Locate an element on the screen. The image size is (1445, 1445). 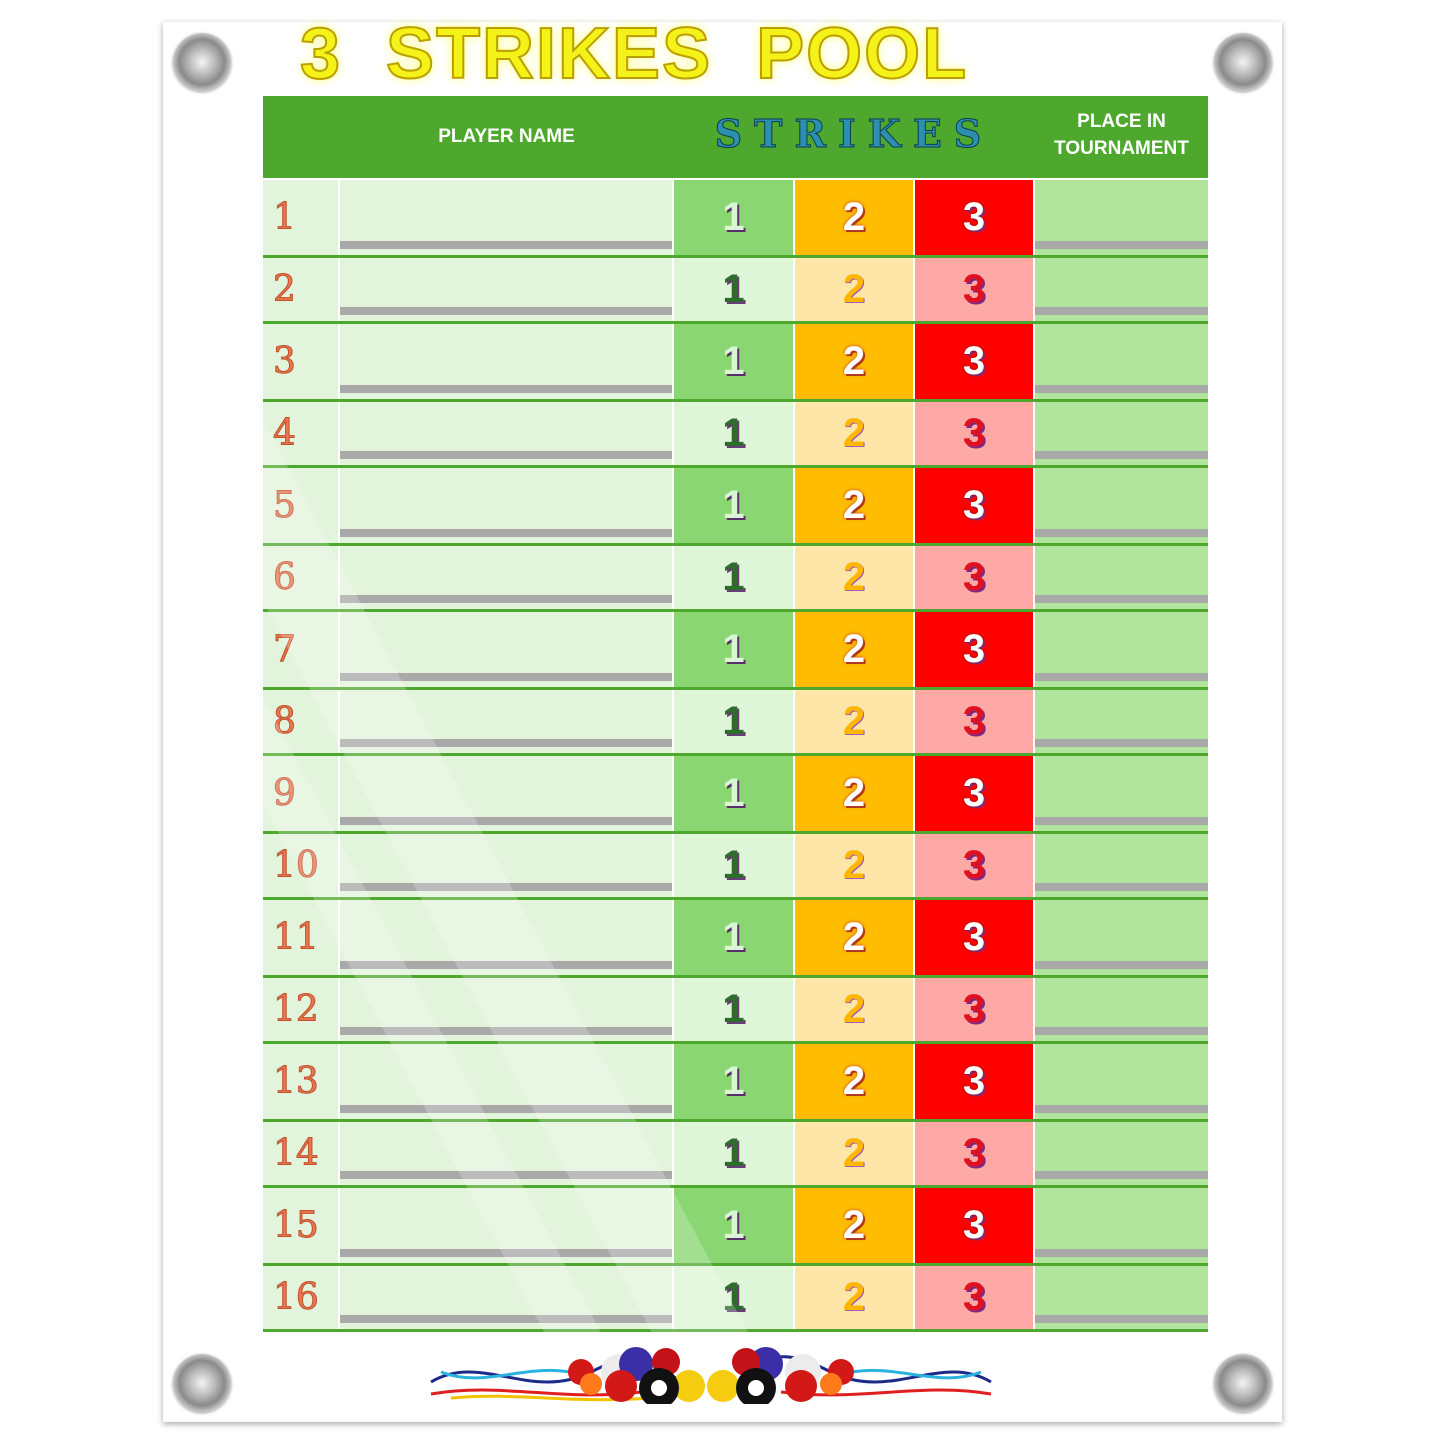
row-number: 8 is located at coordinates (300, 721).